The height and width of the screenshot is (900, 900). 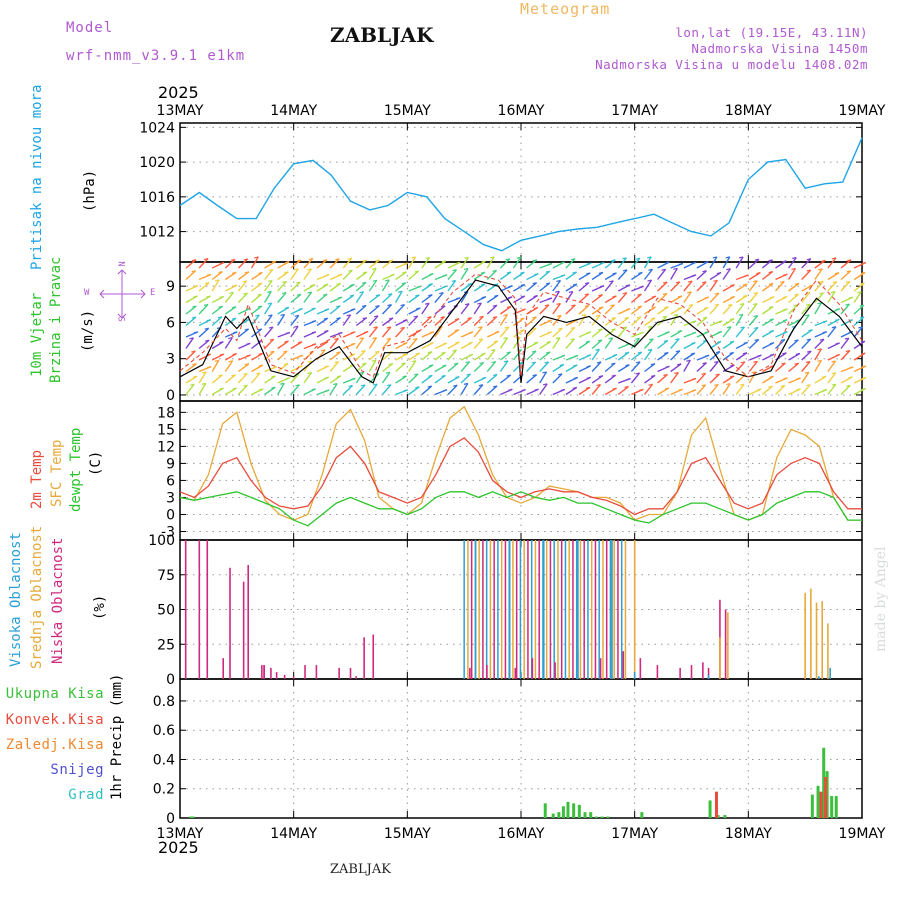 I want to click on precip-bar-convective, so click(x=826, y=797).